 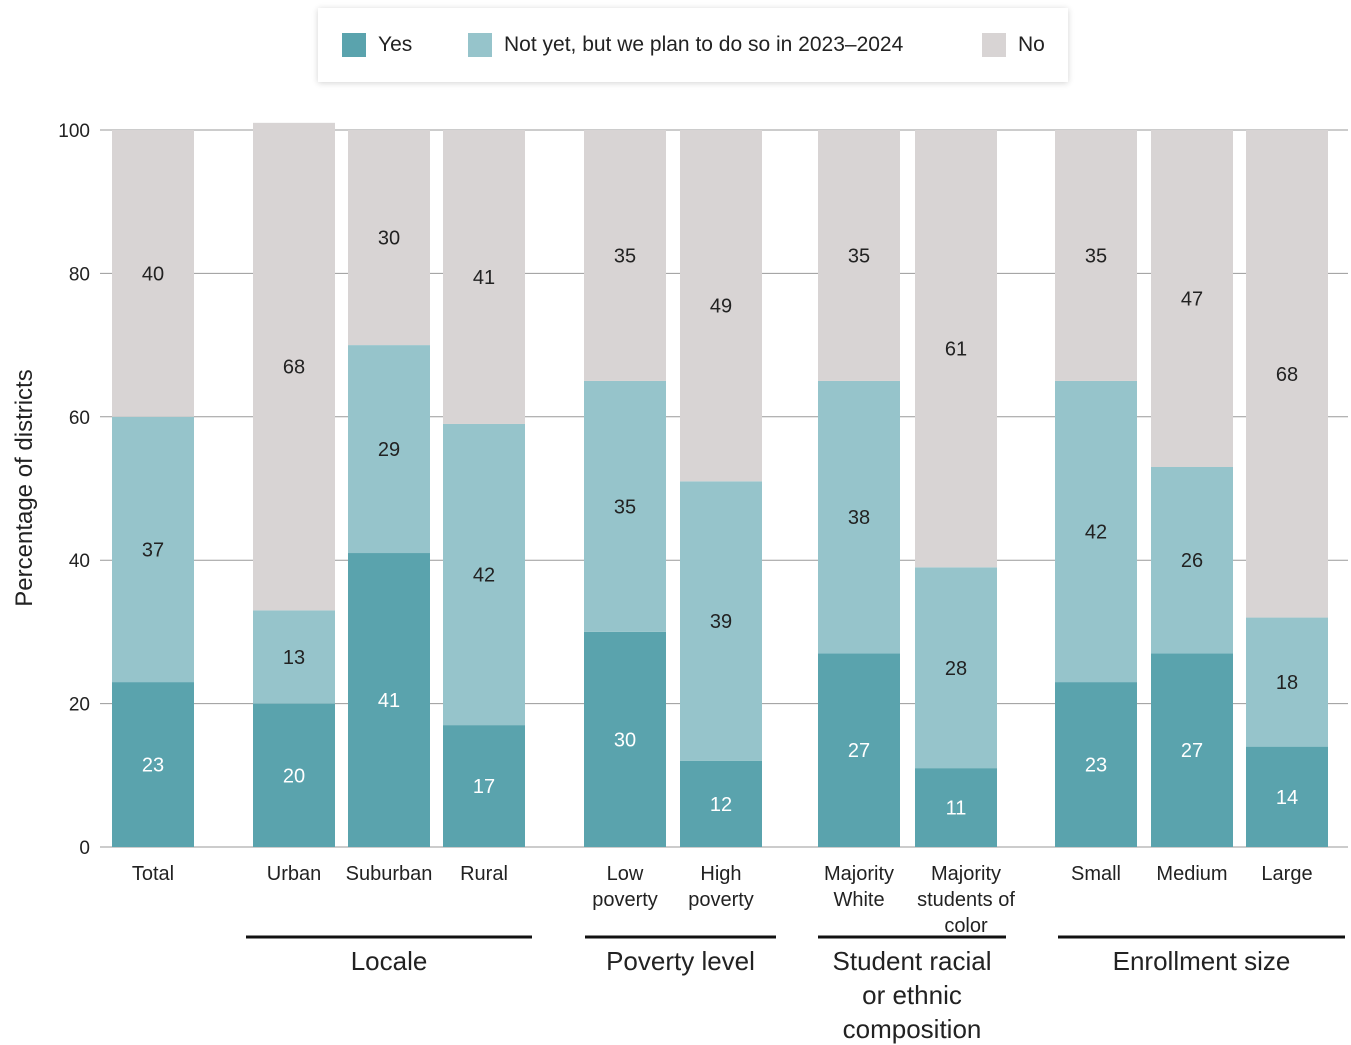 What do you see at coordinates (74, 131) in the screenshot?
I see `y-tick-label: 100` at bounding box center [74, 131].